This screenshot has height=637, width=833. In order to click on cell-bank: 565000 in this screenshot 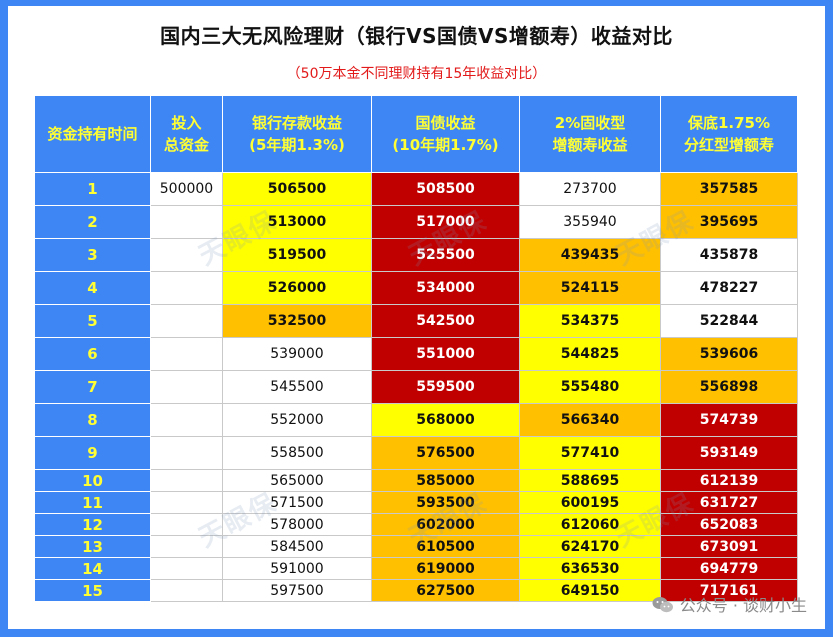, I will do `click(297, 480)`.